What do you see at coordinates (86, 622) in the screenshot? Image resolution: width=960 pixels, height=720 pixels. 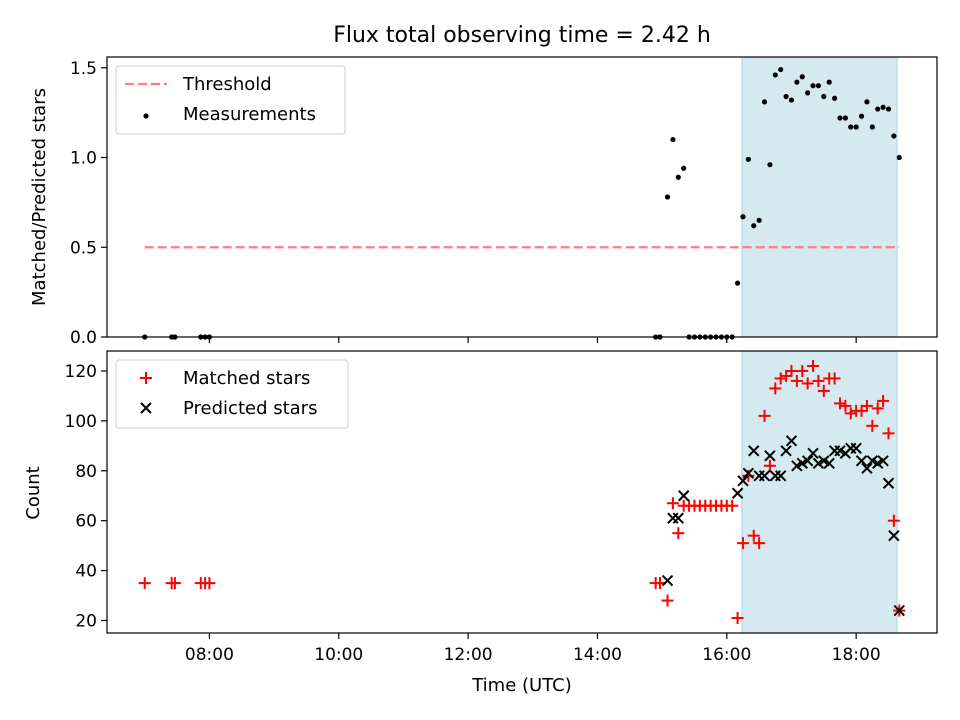 I see `y-tick-label: 20` at bounding box center [86, 622].